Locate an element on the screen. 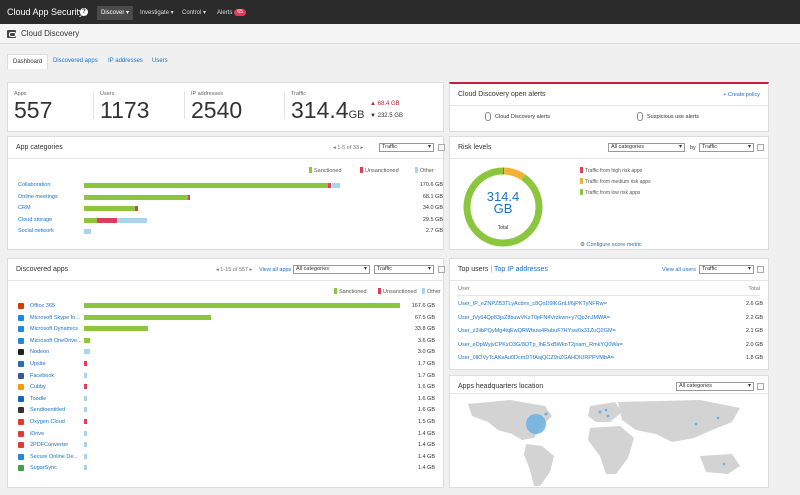 The height and width of the screenshot is (495, 800). menu-discover: Discover ▾ is located at coordinates (115, 13).